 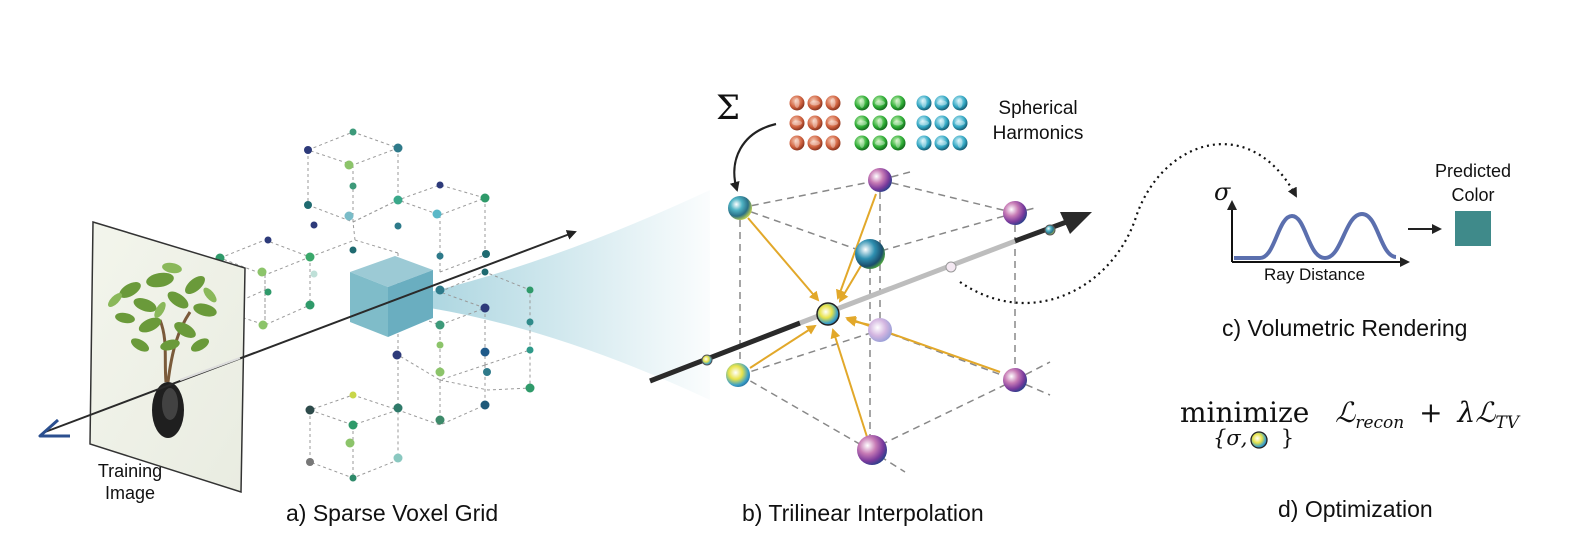 I want to click on sh-inline-icon, so click(x=1259, y=440).